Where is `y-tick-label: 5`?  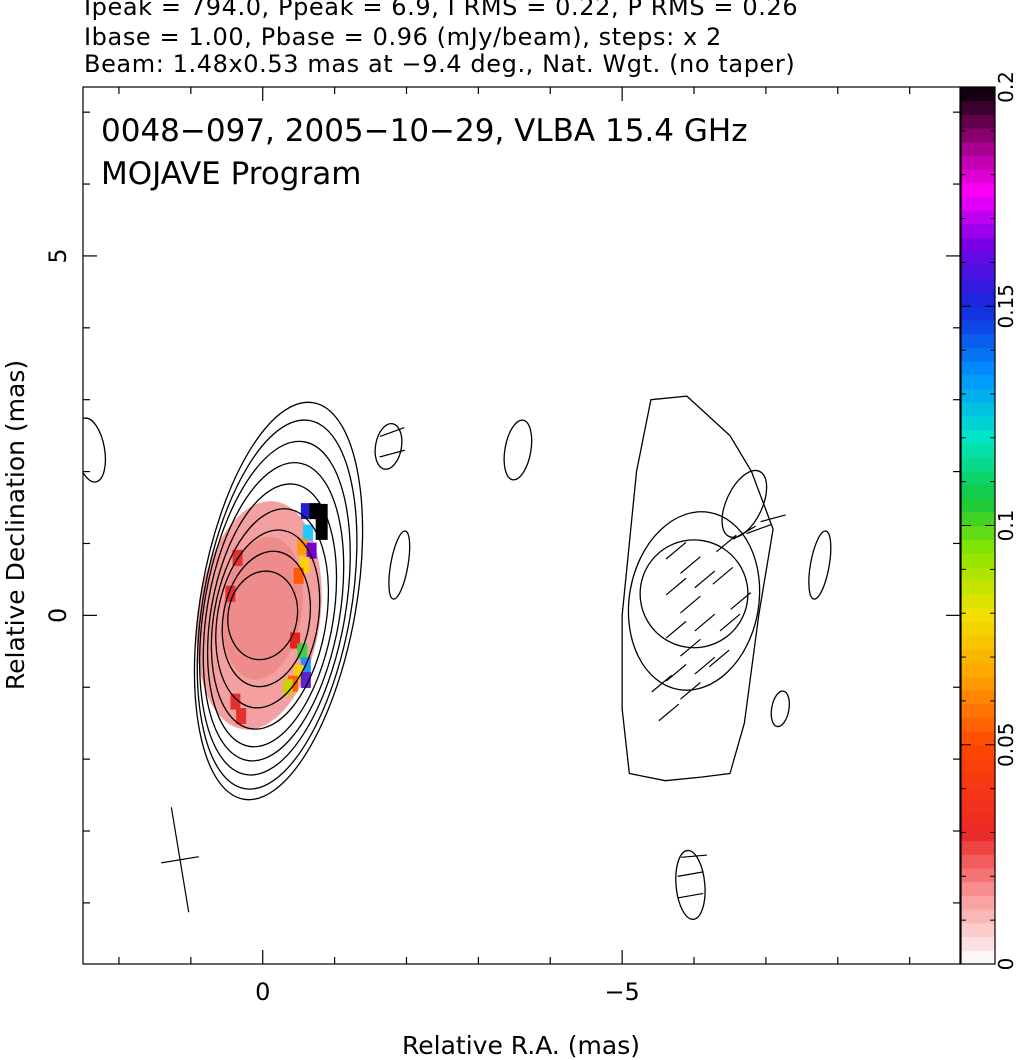 y-tick-label: 5 is located at coordinates (58, 255).